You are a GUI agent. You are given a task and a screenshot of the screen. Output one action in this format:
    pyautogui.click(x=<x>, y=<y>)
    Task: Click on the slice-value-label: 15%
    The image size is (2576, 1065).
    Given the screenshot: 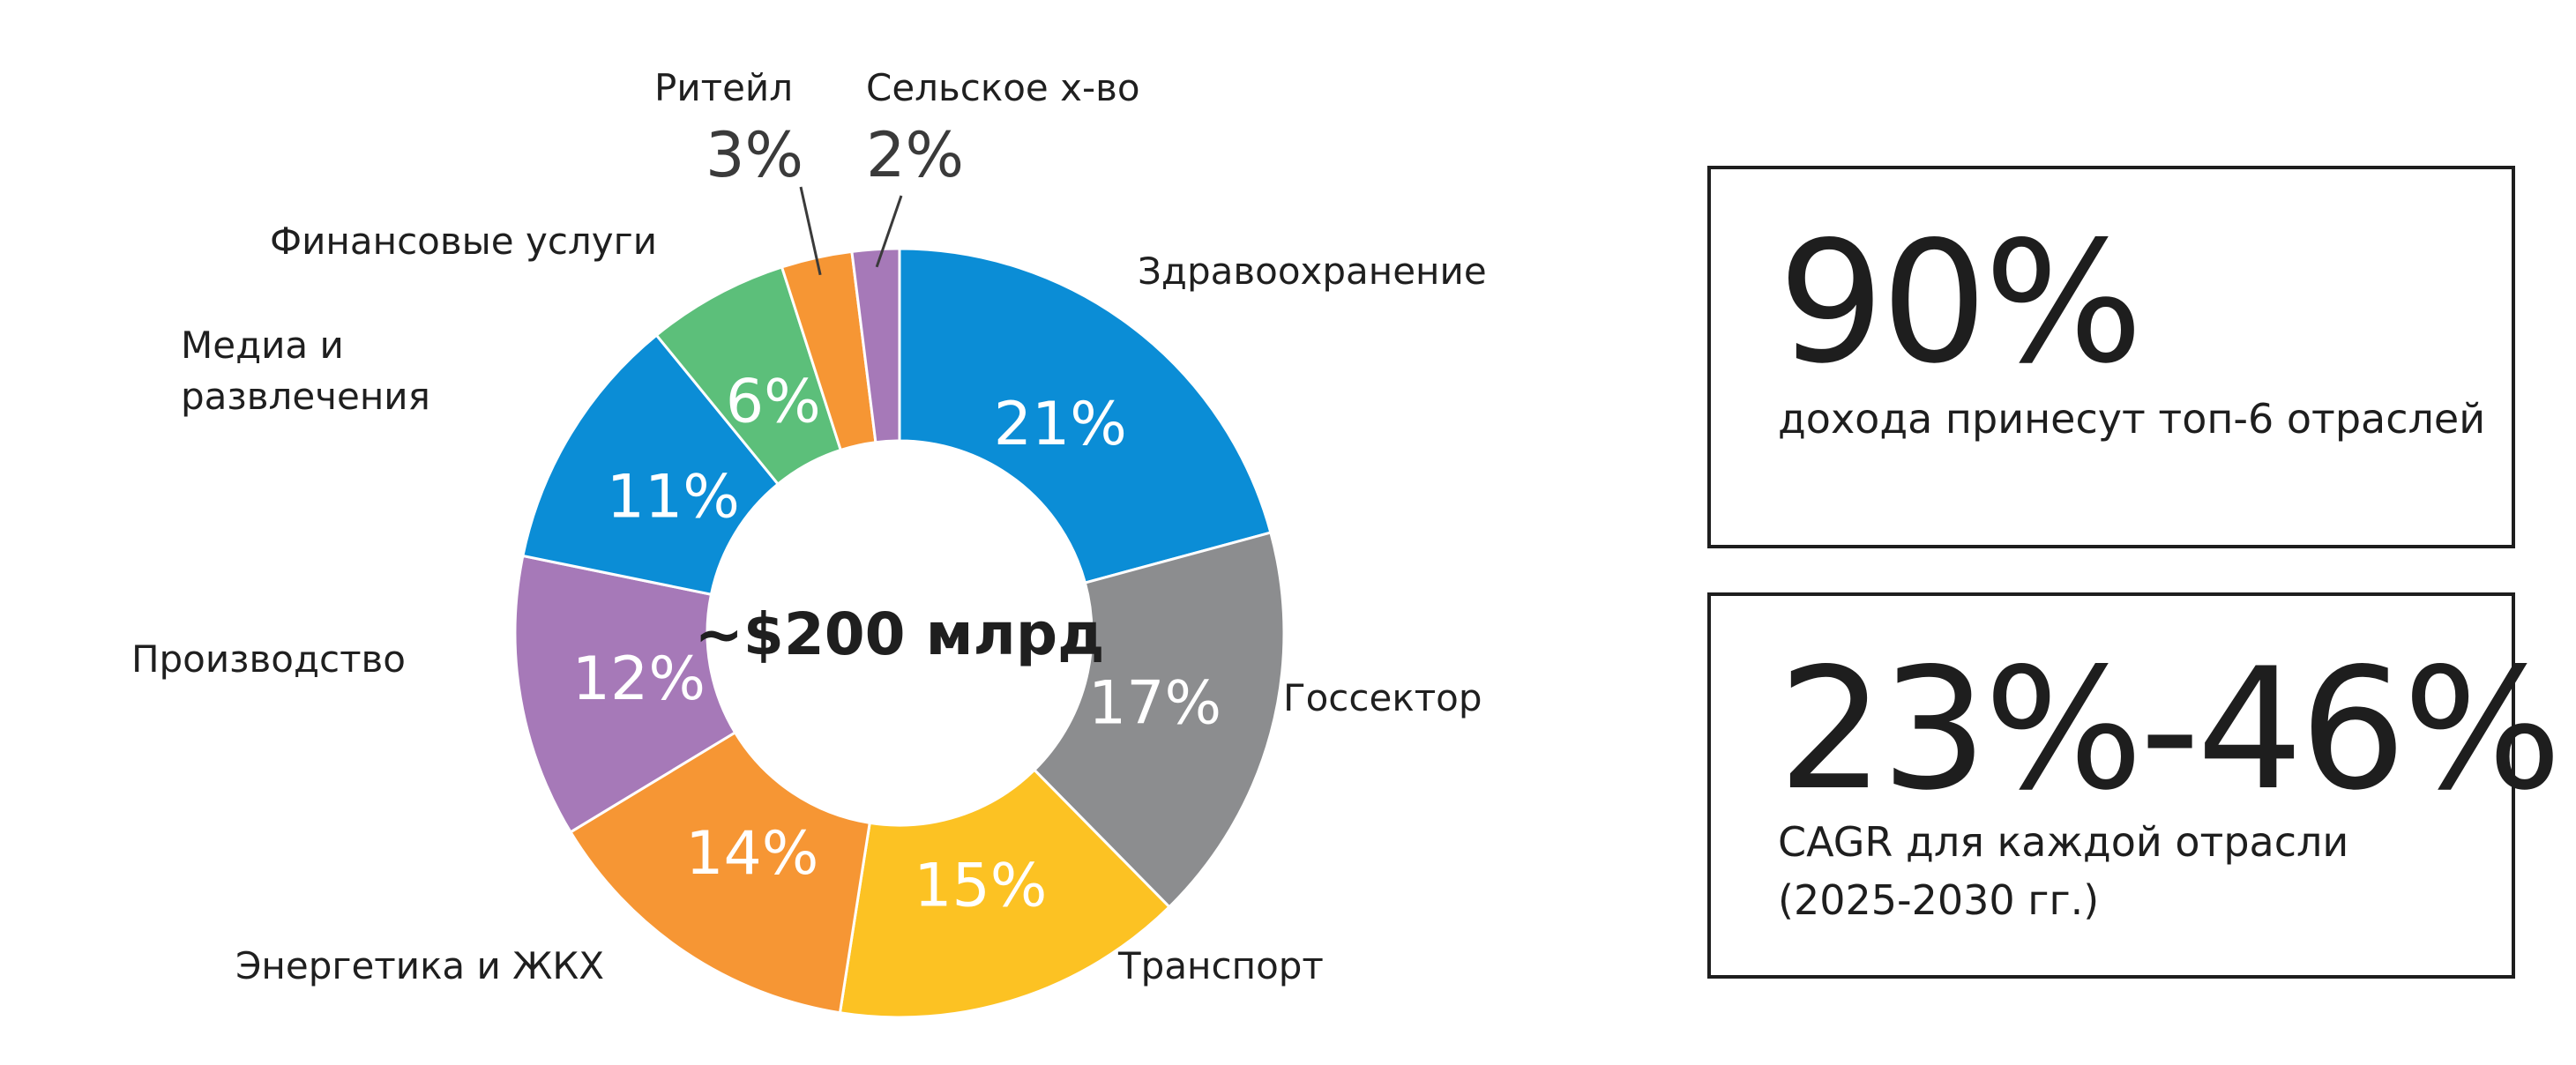 What is the action you would take?
    pyautogui.click(x=980, y=886)
    